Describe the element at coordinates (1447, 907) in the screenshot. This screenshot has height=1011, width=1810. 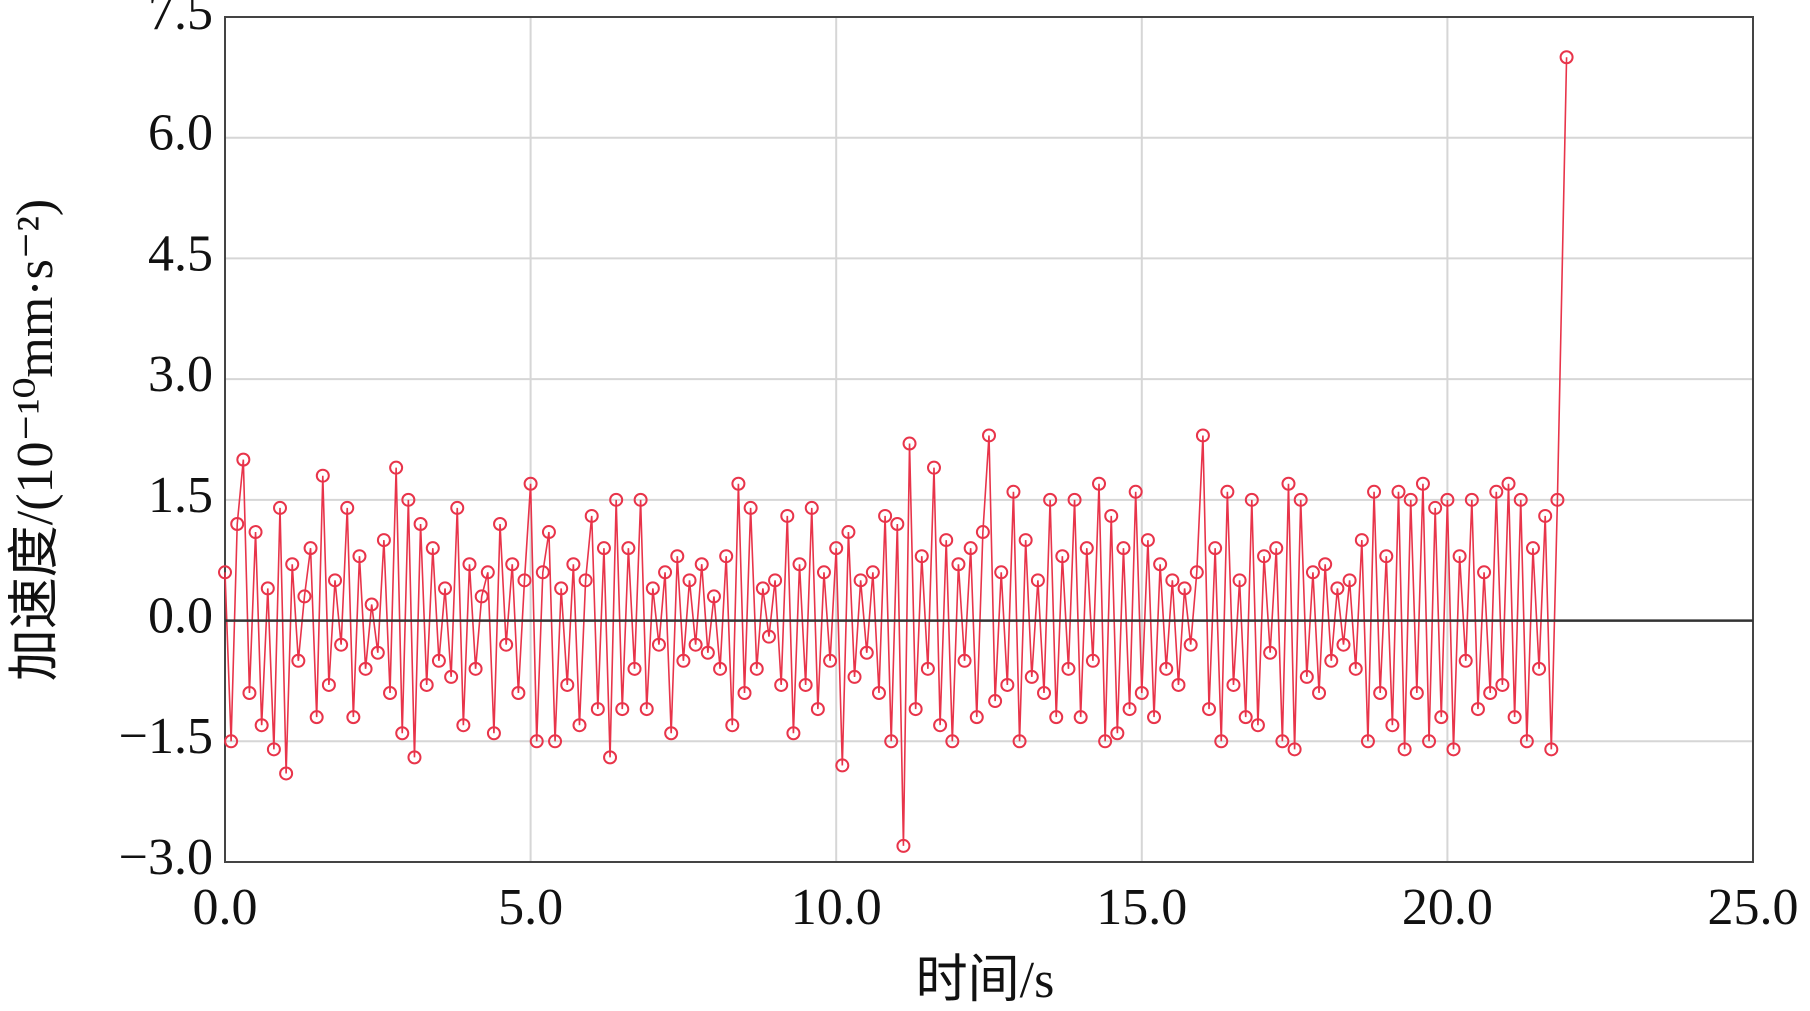
I see `x-tick-label: 20.0` at that location.